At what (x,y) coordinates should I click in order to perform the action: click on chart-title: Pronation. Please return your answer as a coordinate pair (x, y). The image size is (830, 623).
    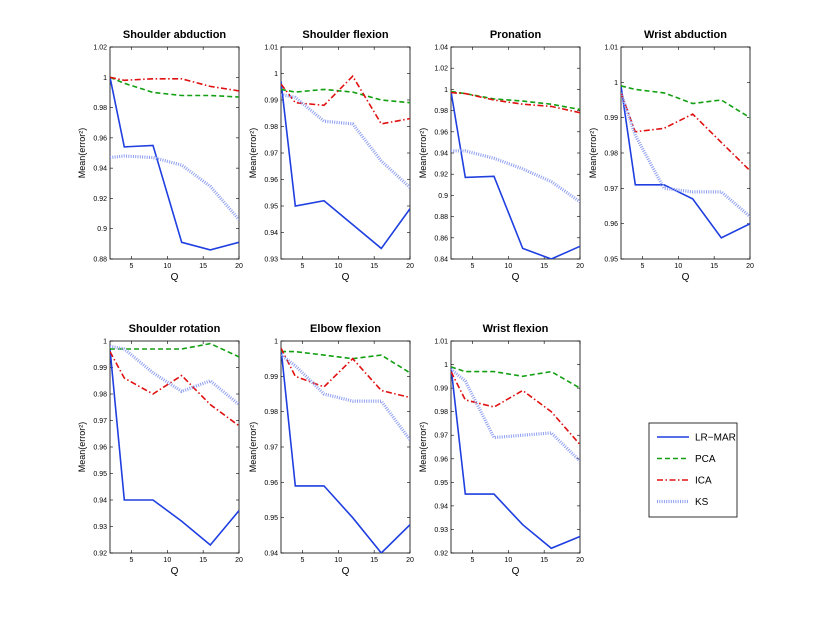
    Looking at the image, I should click on (516, 35).